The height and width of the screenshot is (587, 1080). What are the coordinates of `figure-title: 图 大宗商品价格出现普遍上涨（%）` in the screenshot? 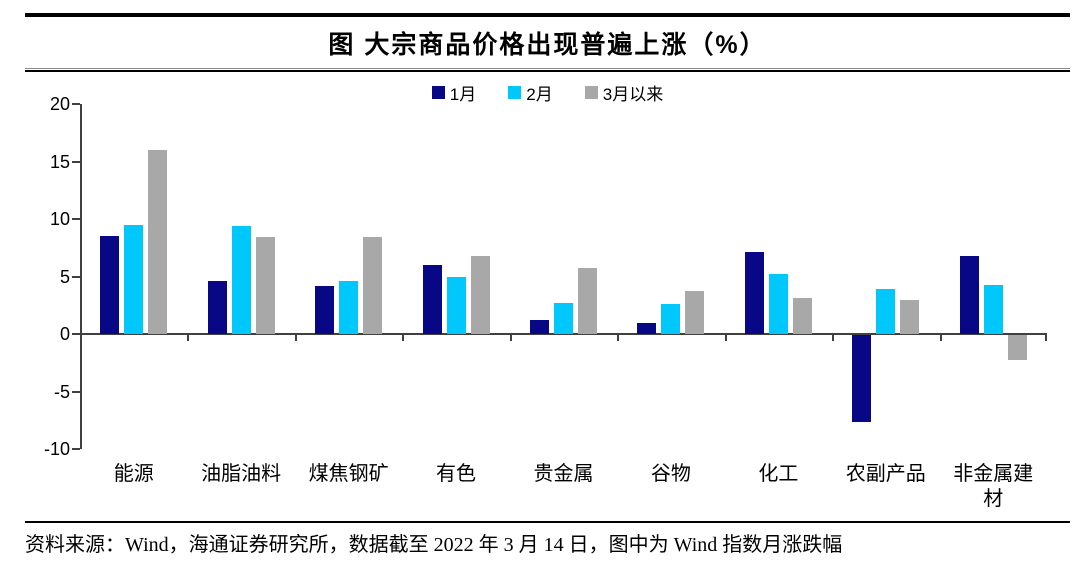 It's located at (547, 45).